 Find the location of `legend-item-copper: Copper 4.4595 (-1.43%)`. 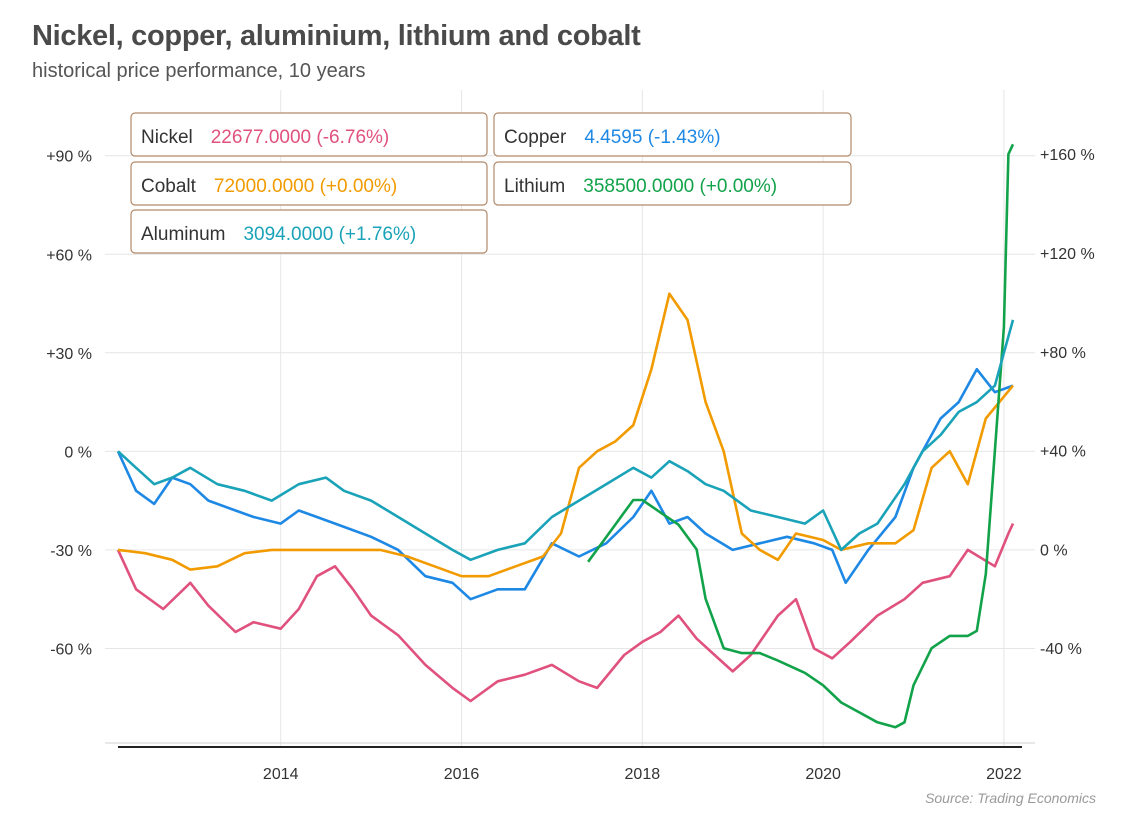

legend-item-copper: Copper 4.4595 (-1.43%) is located at coordinates (672, 134).